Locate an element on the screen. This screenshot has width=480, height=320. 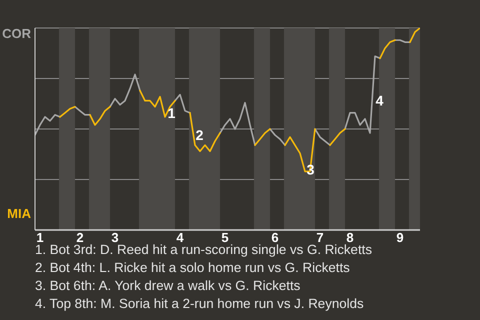
text: 2. Bot 4th: L. Ricke hit a solo home run vs G. Ricketts is located at coordinates (193, 268).